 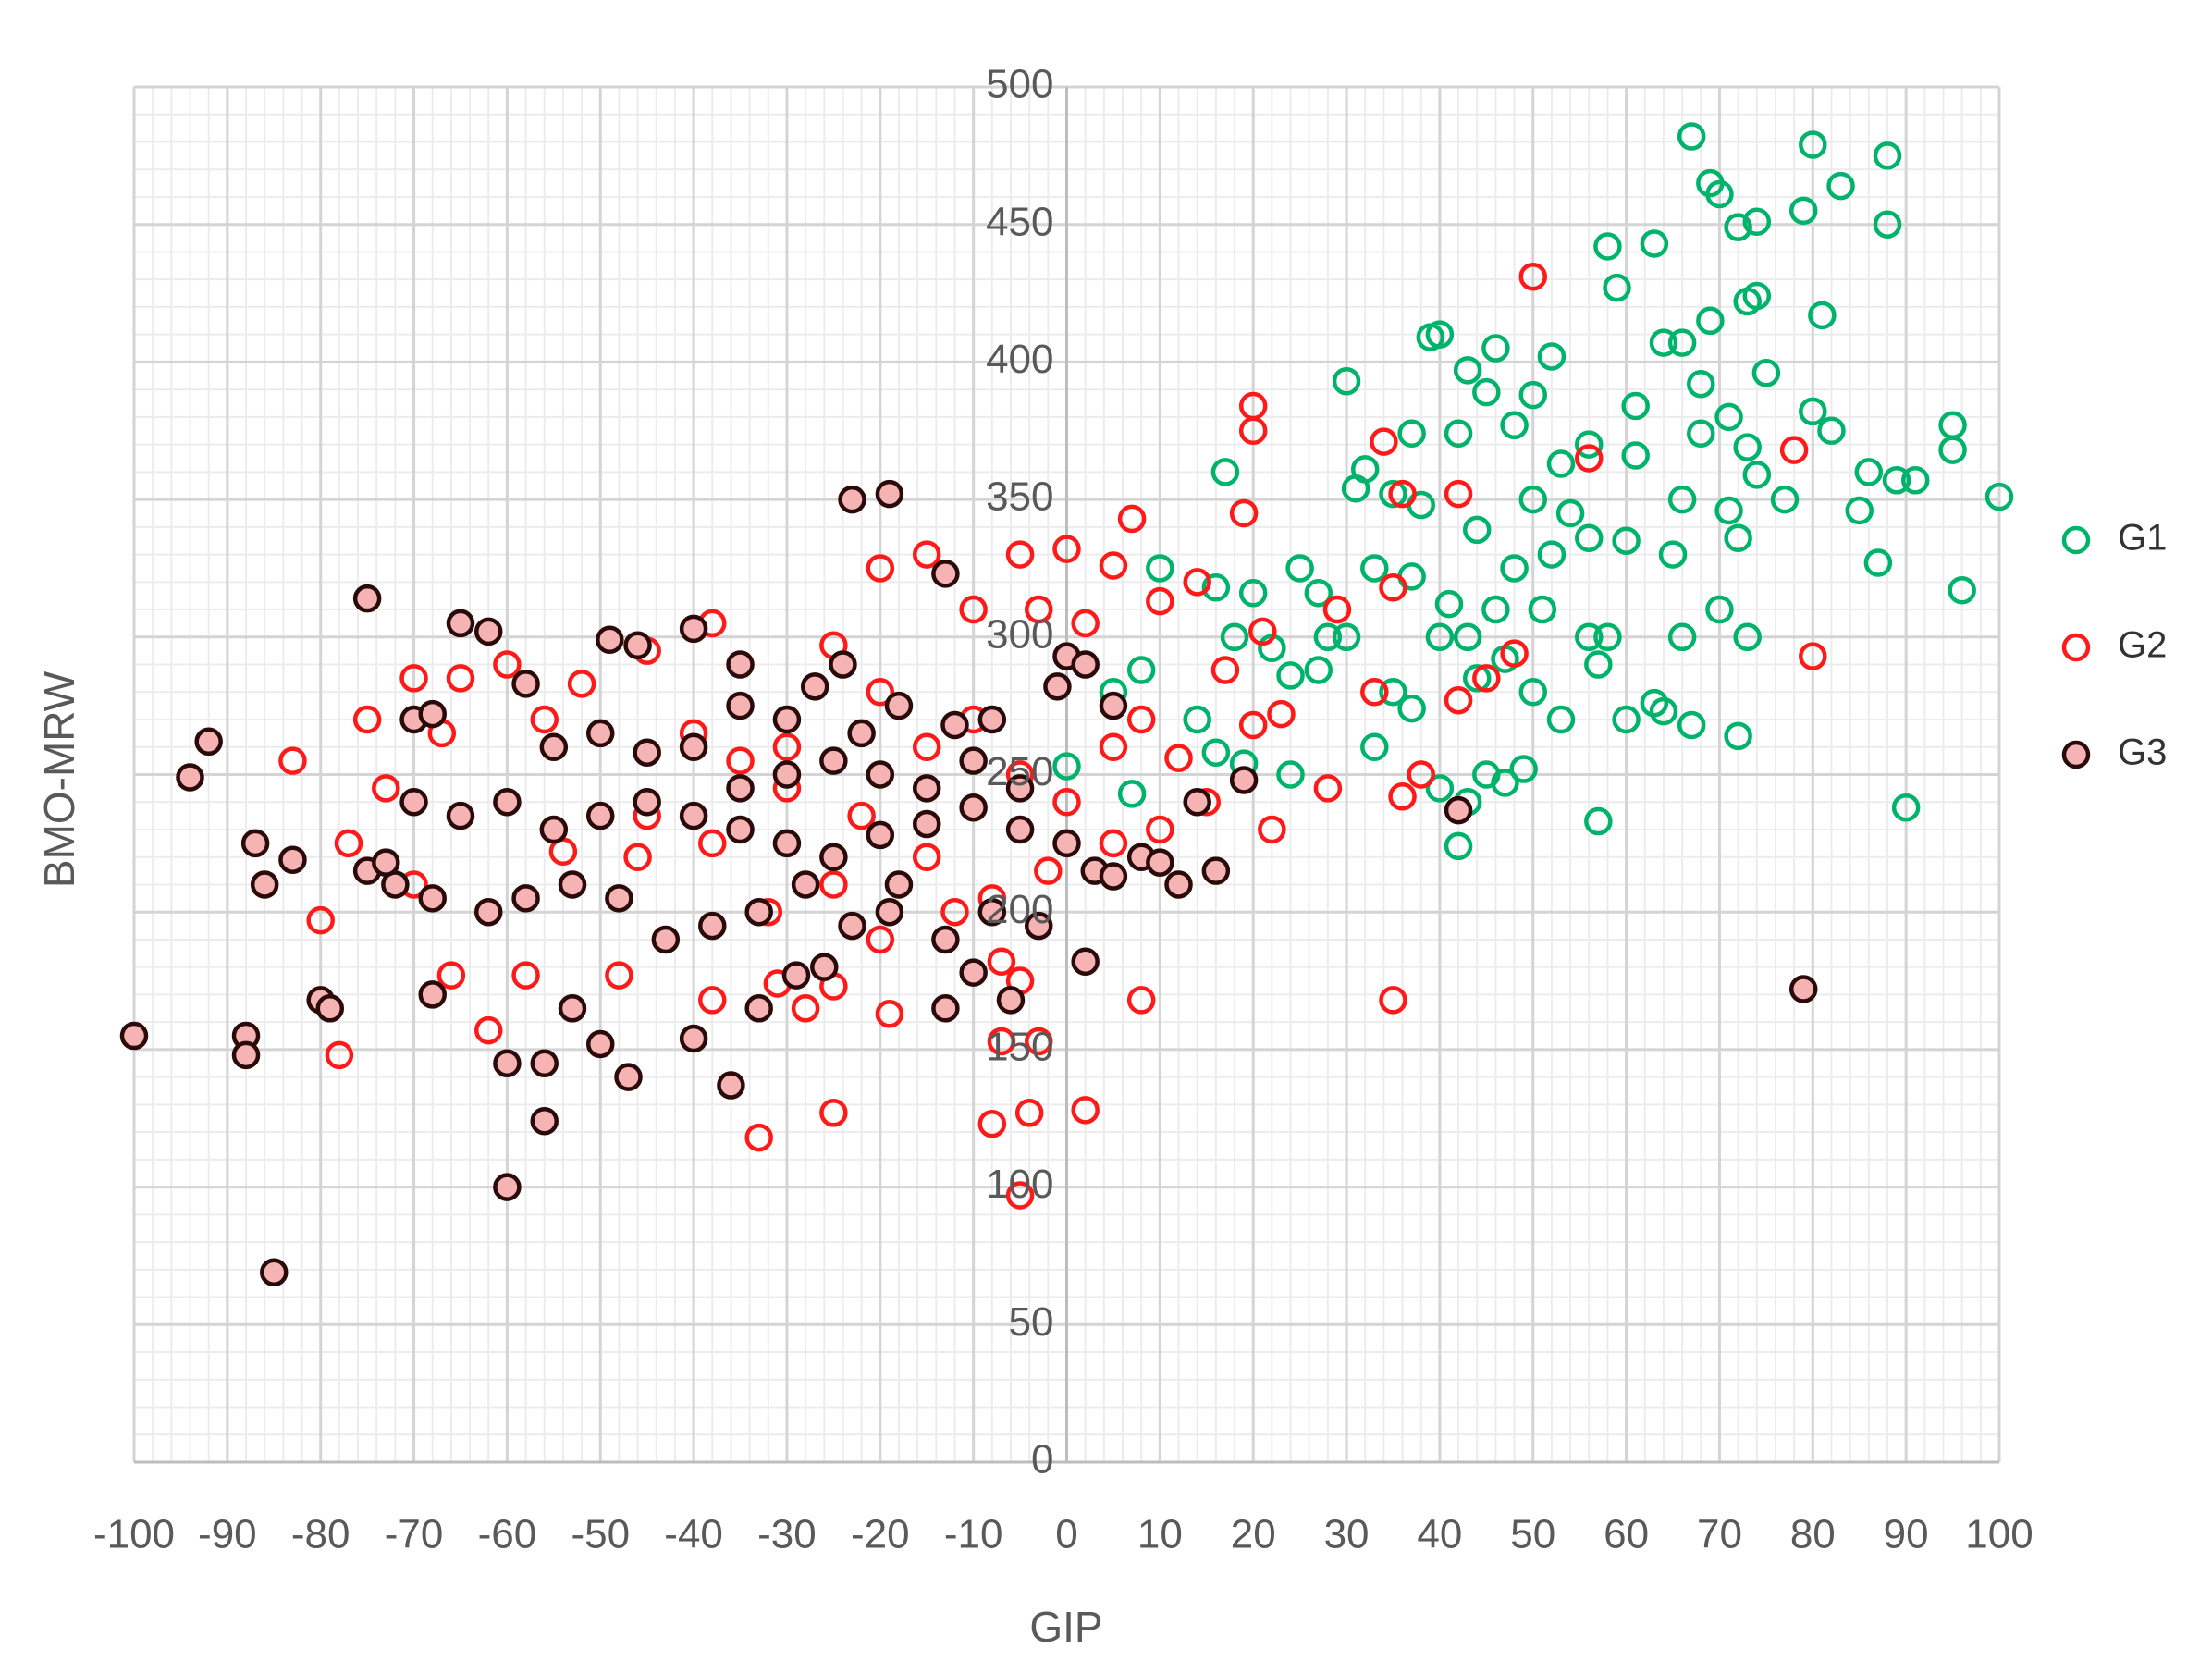 What do you see at coordinates (1020, 359) in the screenshot?
I see `y-tick-label: 400` at bounding box center [1020, 359].